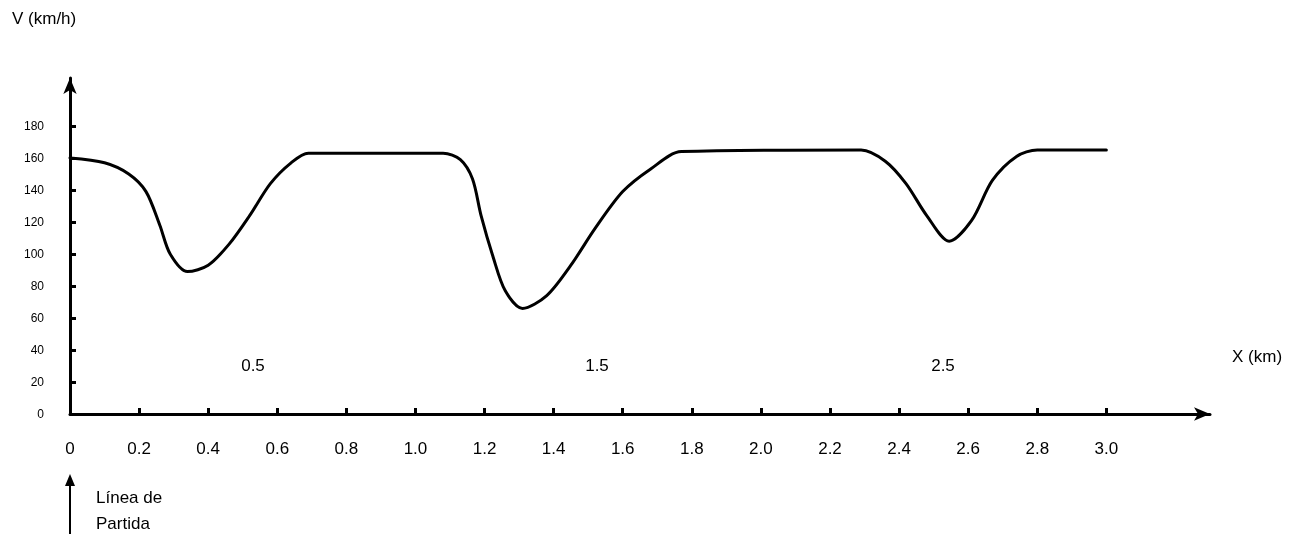 This screenshot has width=1289, height=544. I want to click on x-tick-label: 2.8, so click(1037, 448).